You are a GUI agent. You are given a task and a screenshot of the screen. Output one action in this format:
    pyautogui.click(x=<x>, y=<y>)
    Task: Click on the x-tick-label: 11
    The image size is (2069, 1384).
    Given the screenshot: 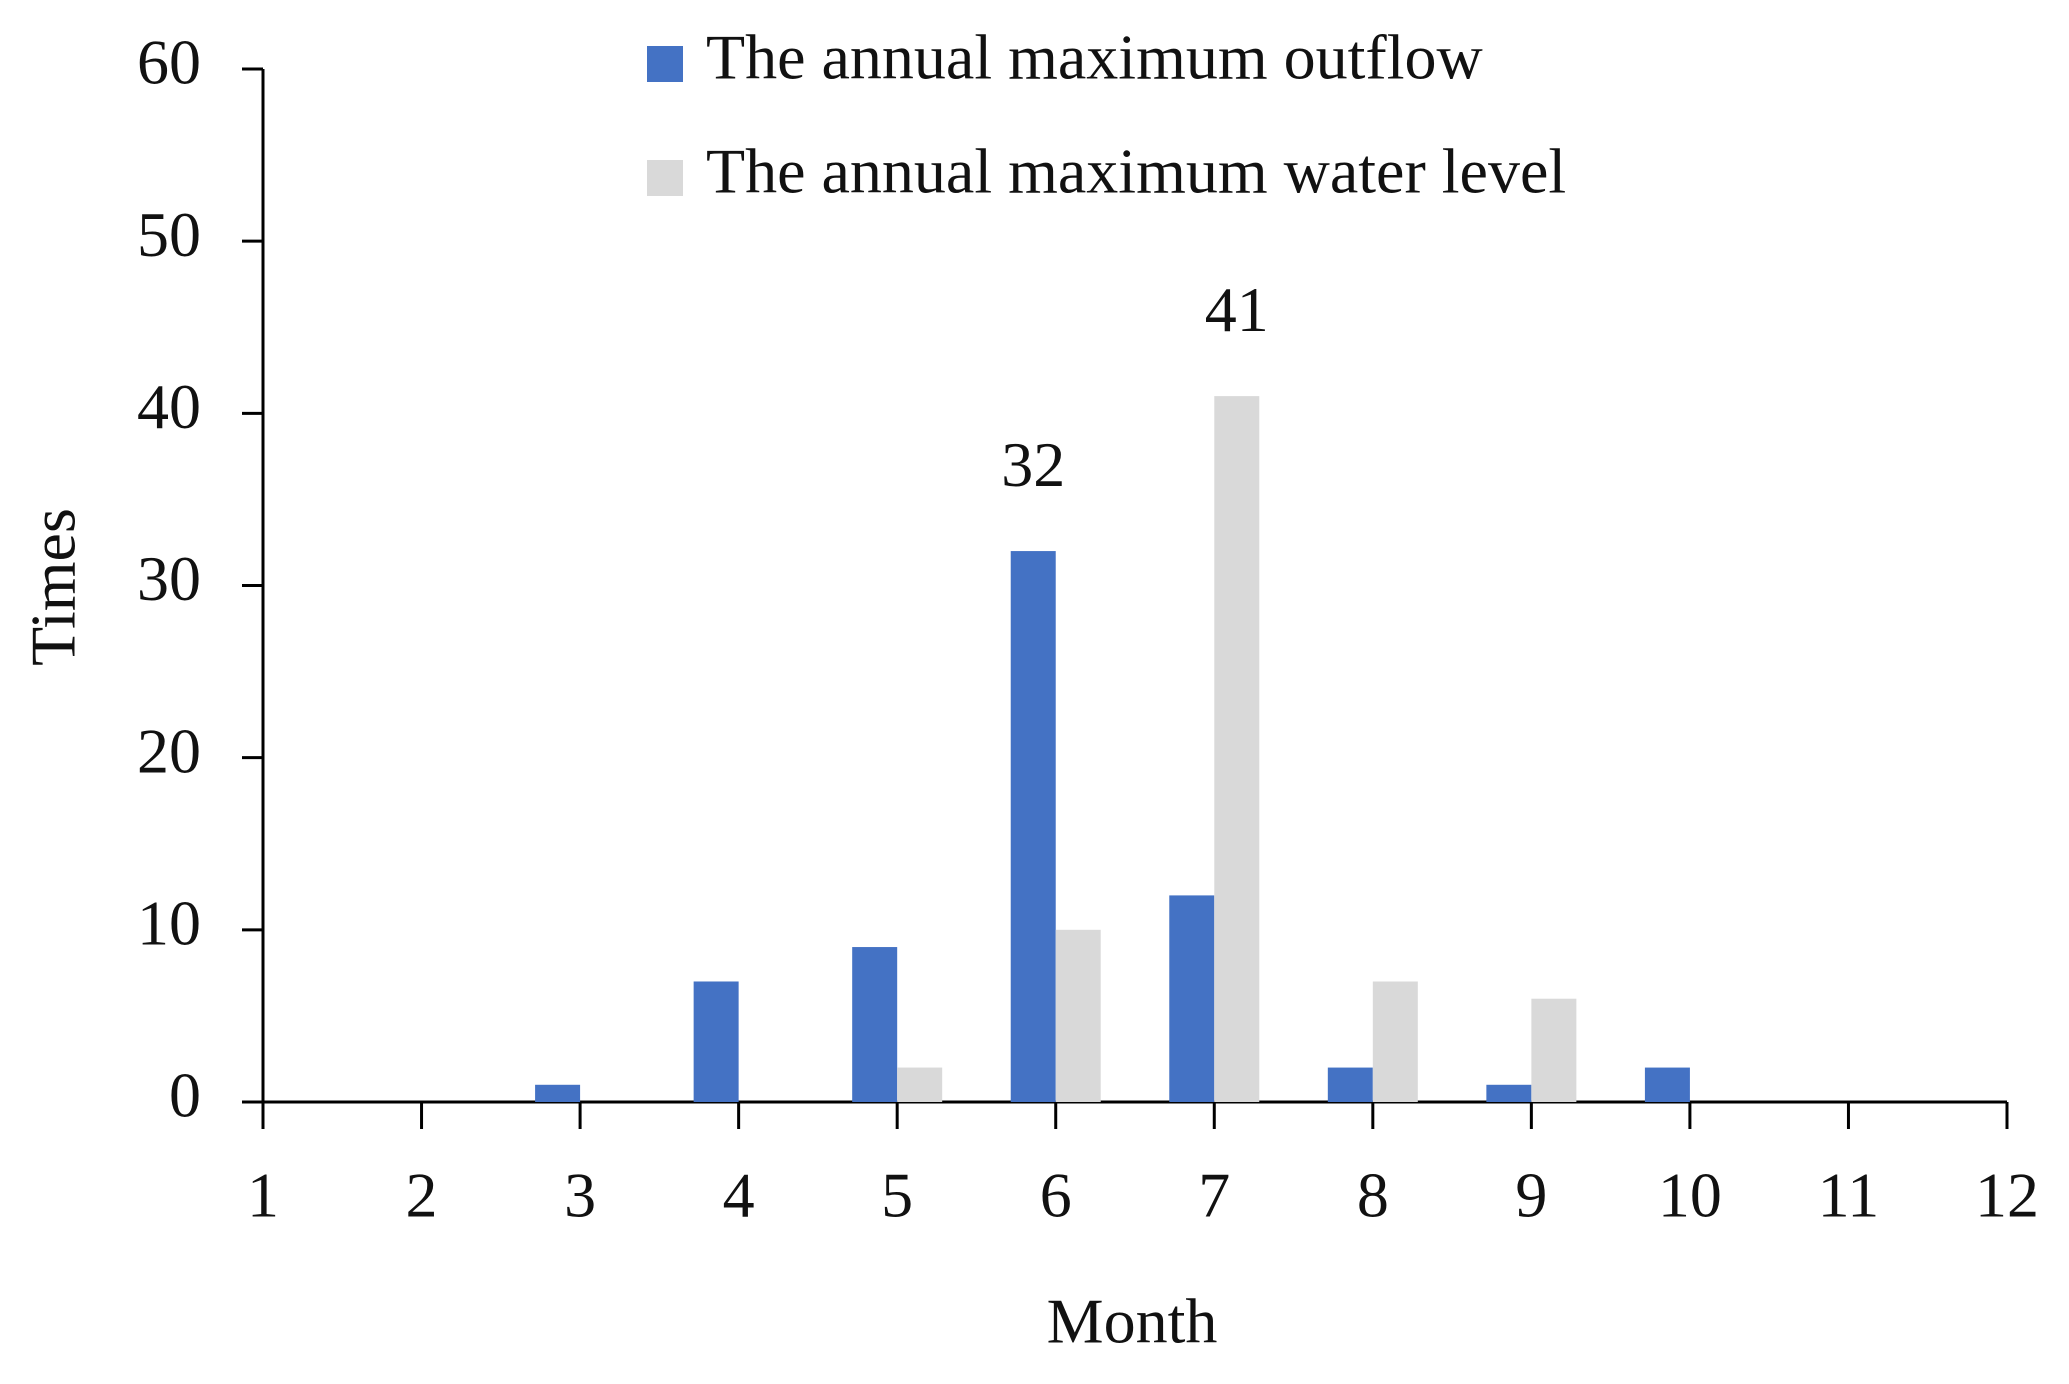 What is the action you would take?
    pyautogui.click(x=1849, y=1195)
    